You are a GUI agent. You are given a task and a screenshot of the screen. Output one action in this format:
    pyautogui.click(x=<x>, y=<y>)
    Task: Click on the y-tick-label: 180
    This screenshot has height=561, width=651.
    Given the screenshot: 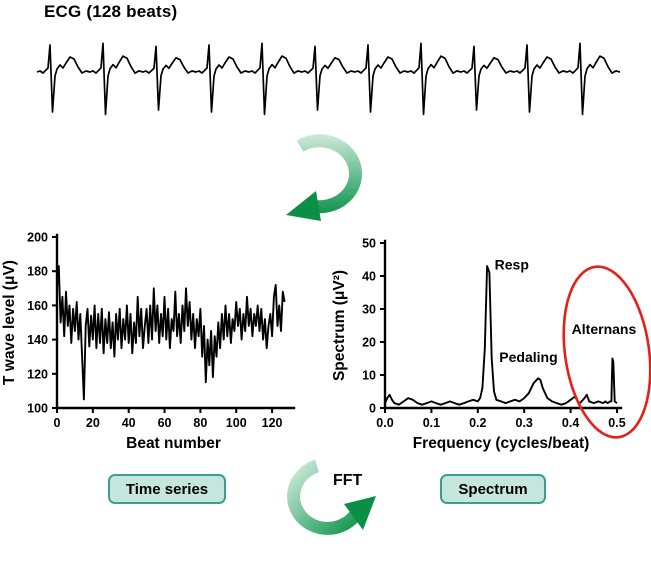 What is the action you would take?
    pyautogui.click(x=37, y=272)
    